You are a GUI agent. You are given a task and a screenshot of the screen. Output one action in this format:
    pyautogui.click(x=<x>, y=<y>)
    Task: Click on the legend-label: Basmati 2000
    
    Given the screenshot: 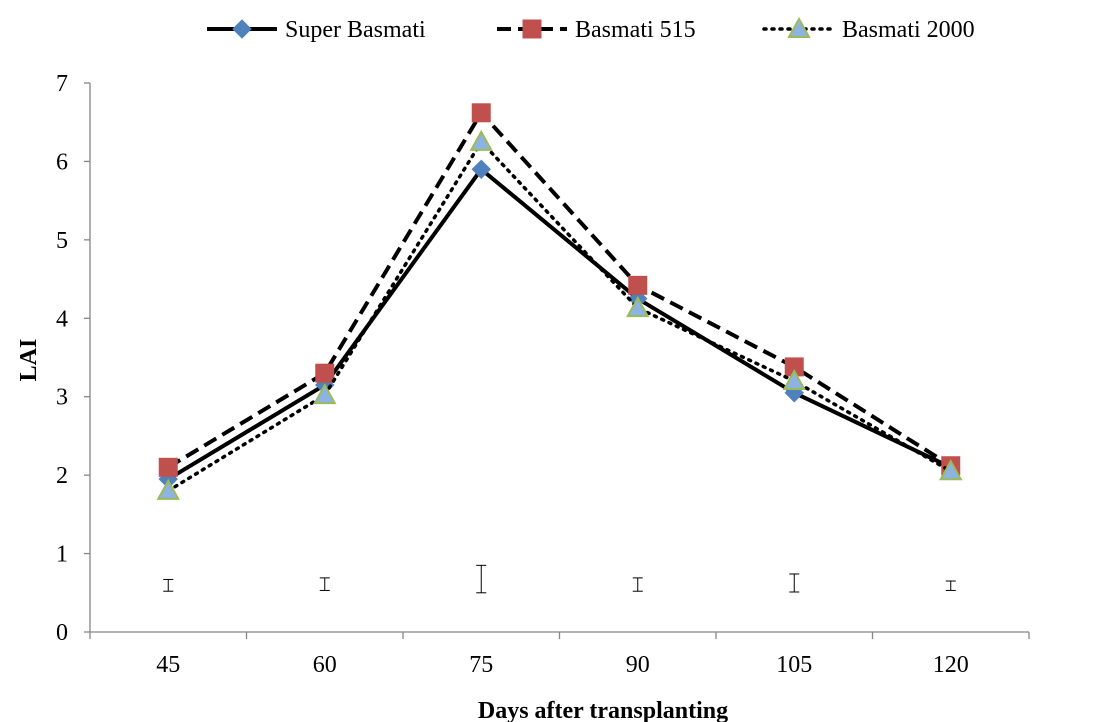 What is the action you would take?
    pyautogui.click(x=908, y=30)
    